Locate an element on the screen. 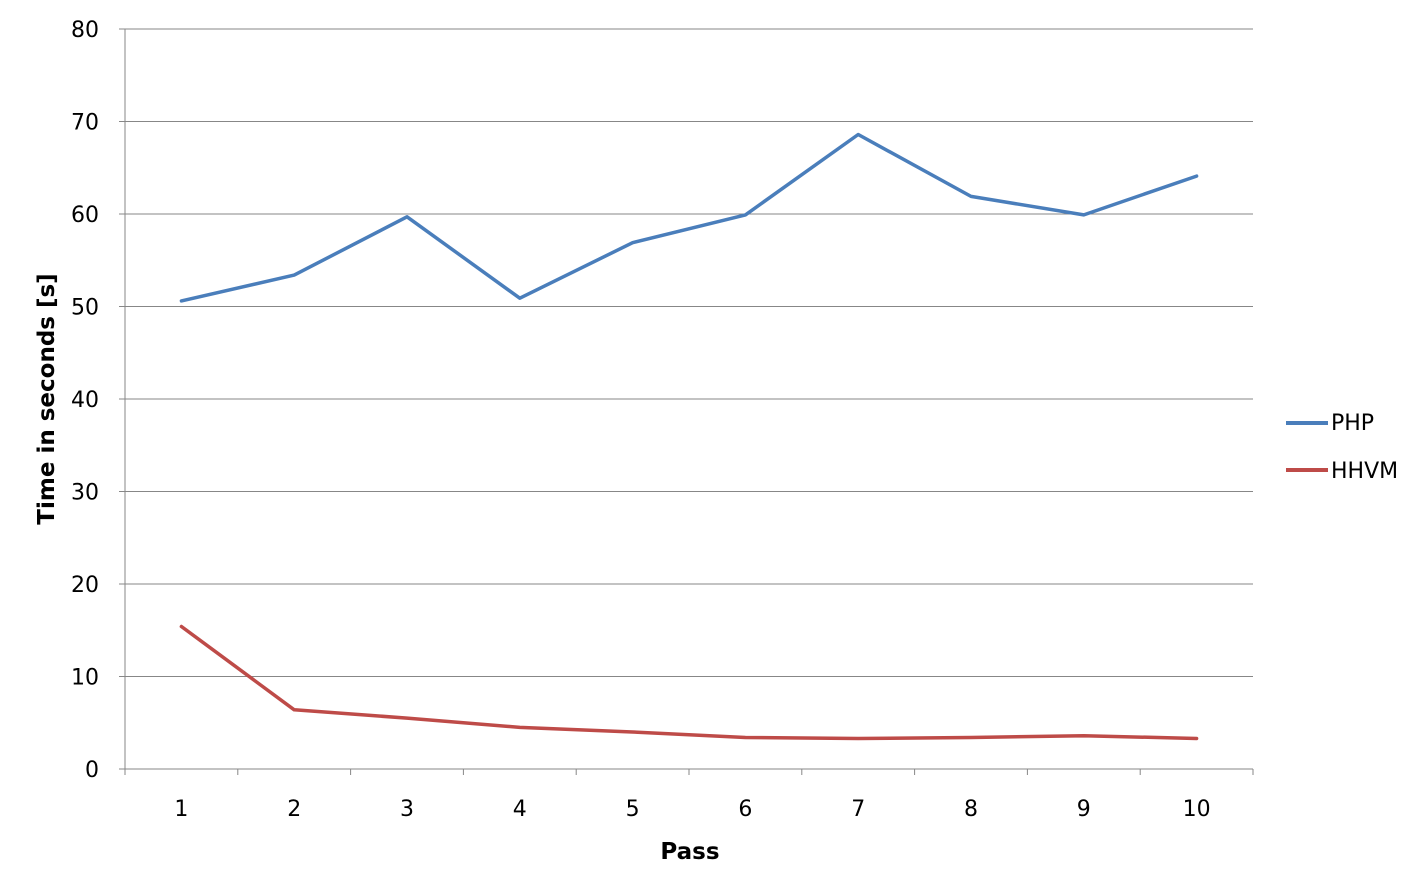  series-line-php is located at coordinates (689, 217).